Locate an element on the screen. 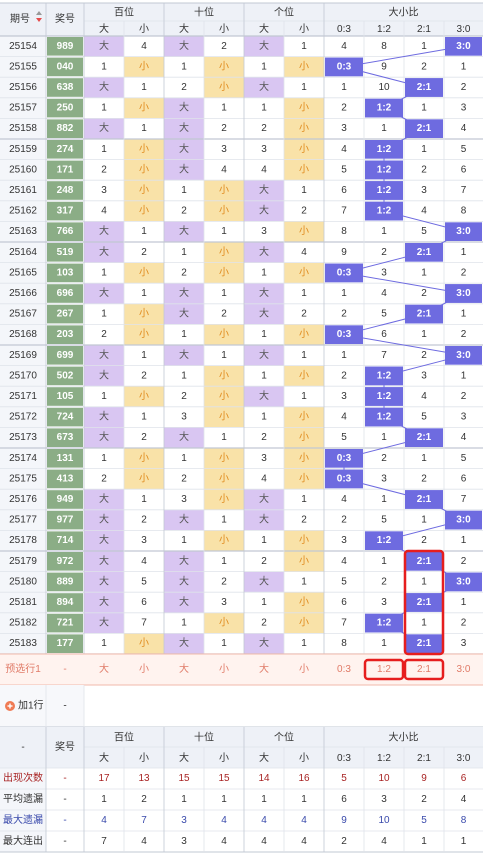 The width and height of the screenshot is (483, 858). prize-number: 203 is located at coordinates (65, 334).